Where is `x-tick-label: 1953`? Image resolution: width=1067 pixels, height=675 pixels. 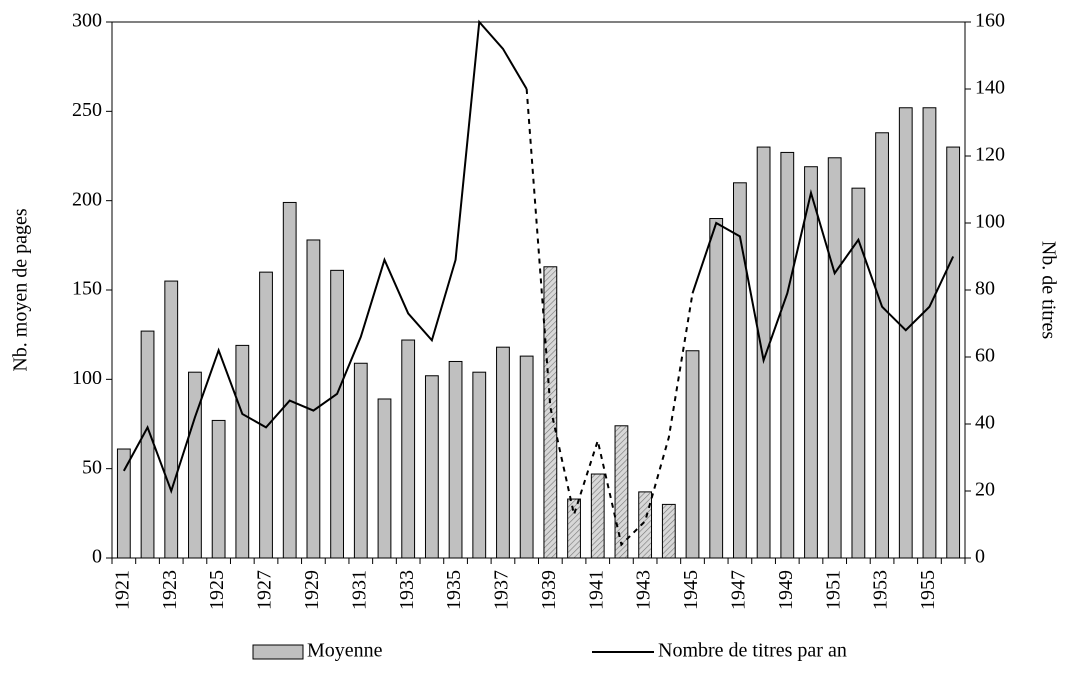
x-tick-label: 1953 is located at coordinates (881, 590).